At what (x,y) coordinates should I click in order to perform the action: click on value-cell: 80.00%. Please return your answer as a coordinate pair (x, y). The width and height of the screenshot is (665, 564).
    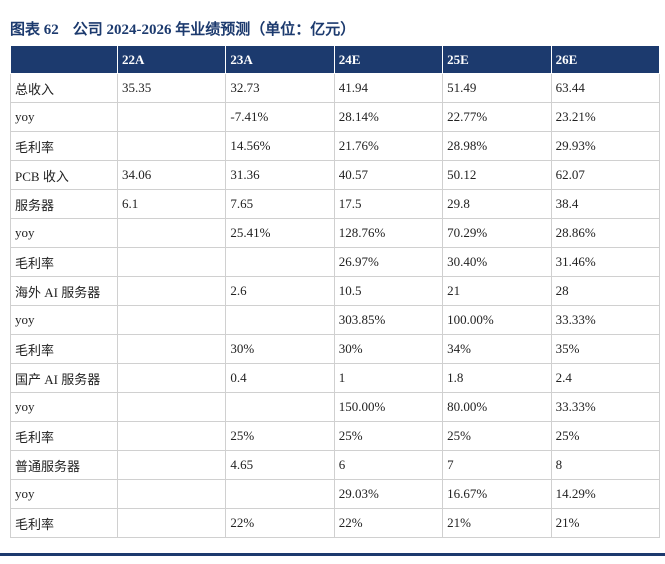
    Looking at the image, I should click on (497, 407).